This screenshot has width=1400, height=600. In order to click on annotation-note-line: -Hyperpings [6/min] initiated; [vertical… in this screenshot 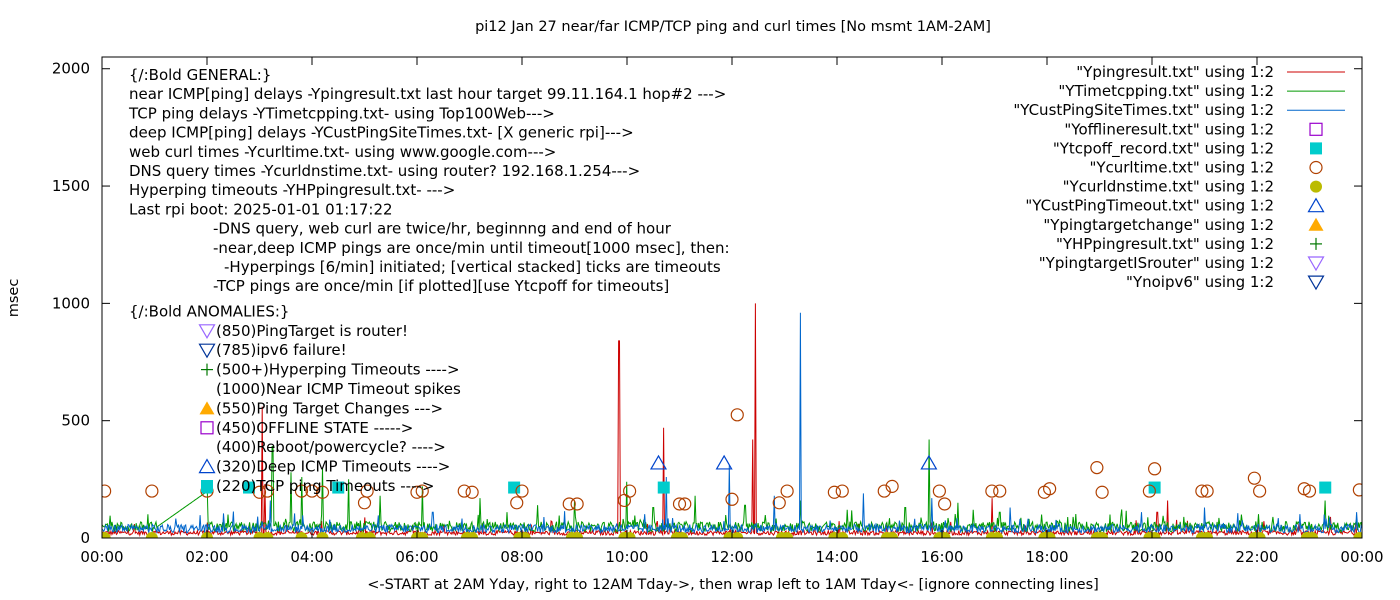, I will do `click(472, 267)`.